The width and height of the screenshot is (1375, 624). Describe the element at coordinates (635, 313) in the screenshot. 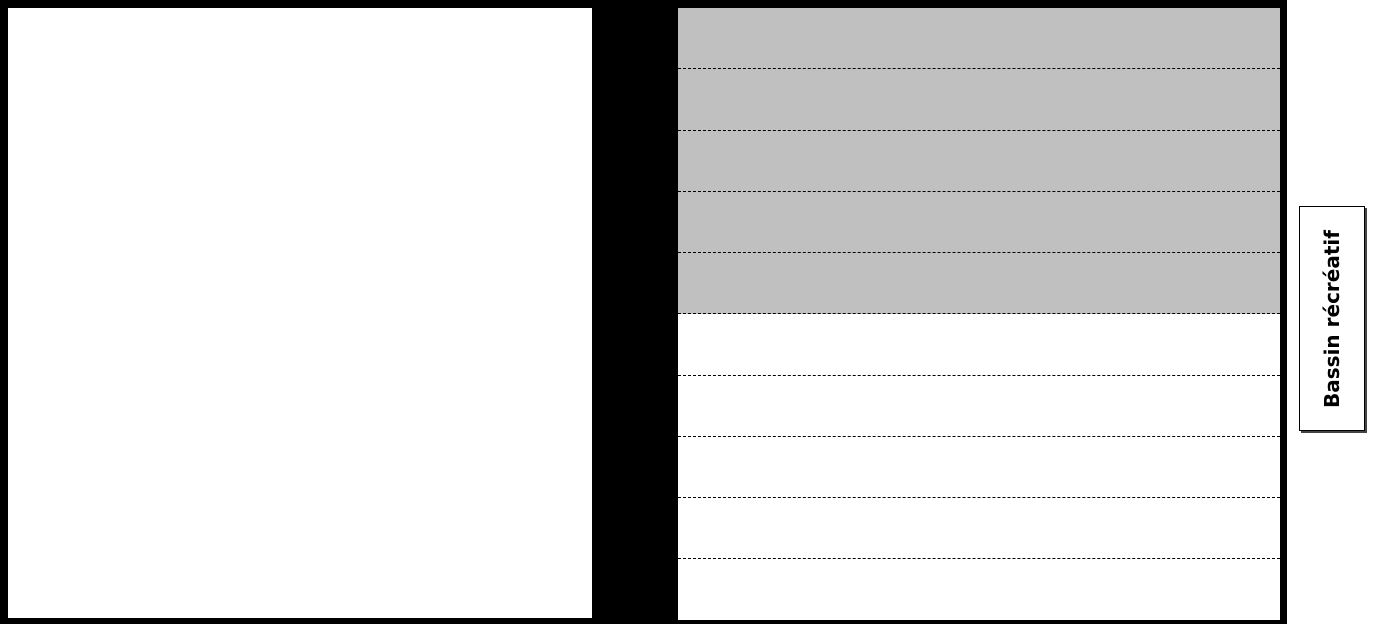

I see `pool-divider-strip` at that location.